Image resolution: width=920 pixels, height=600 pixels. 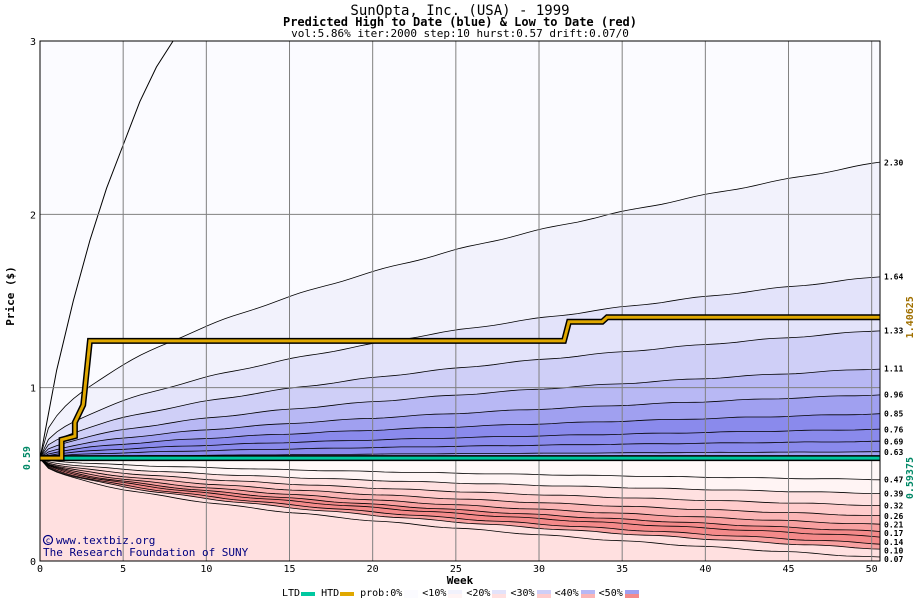 What do you see at coordinates (543, 593) in the screenshot?
I see `legend-b30-swatch` at bounding box center [543, 593].